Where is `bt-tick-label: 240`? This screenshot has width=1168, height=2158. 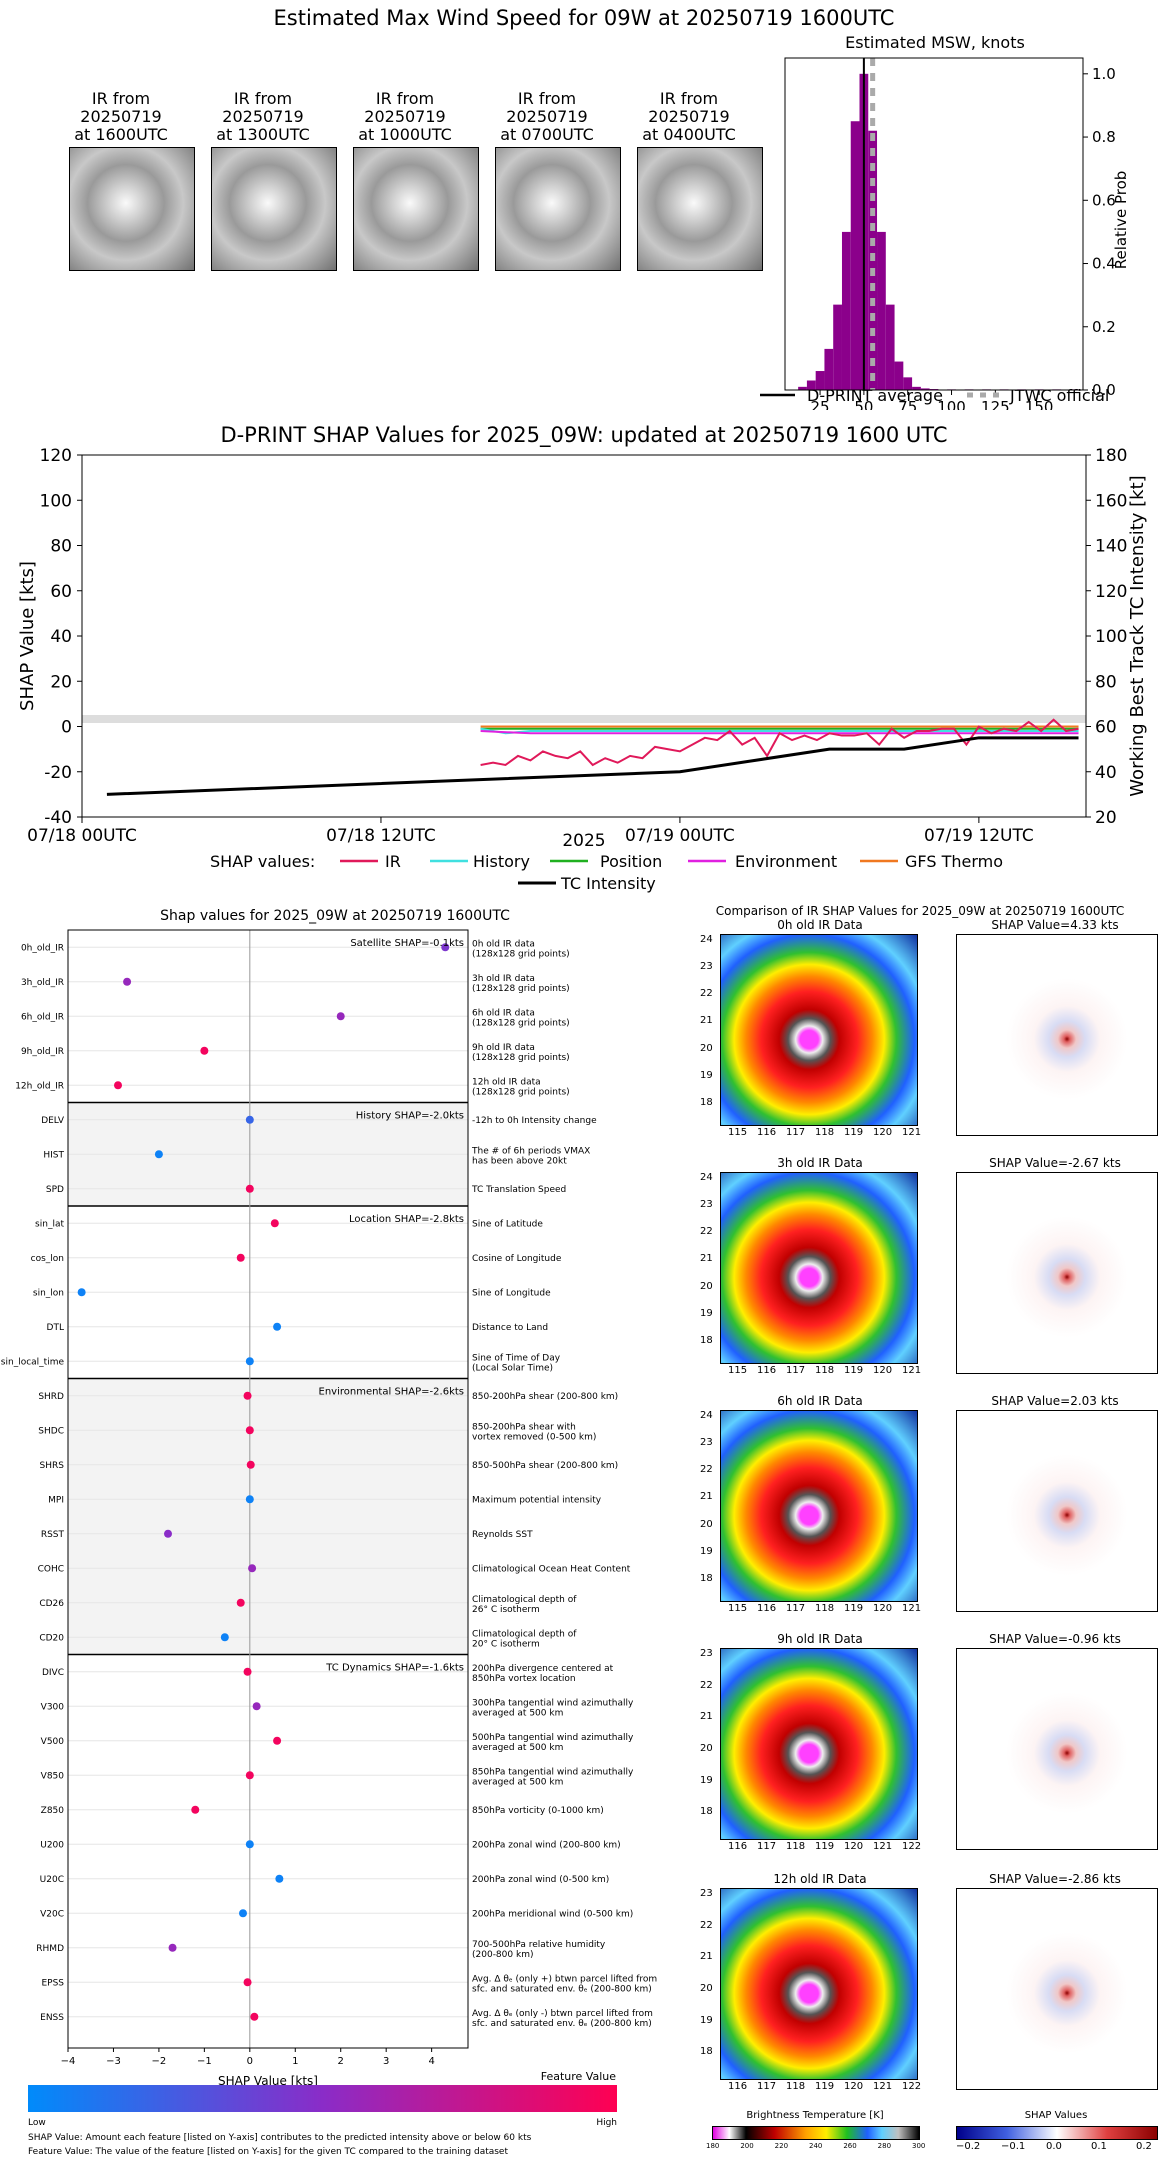 bt-tick-label: 240 is located at coordinates (816, 2146).